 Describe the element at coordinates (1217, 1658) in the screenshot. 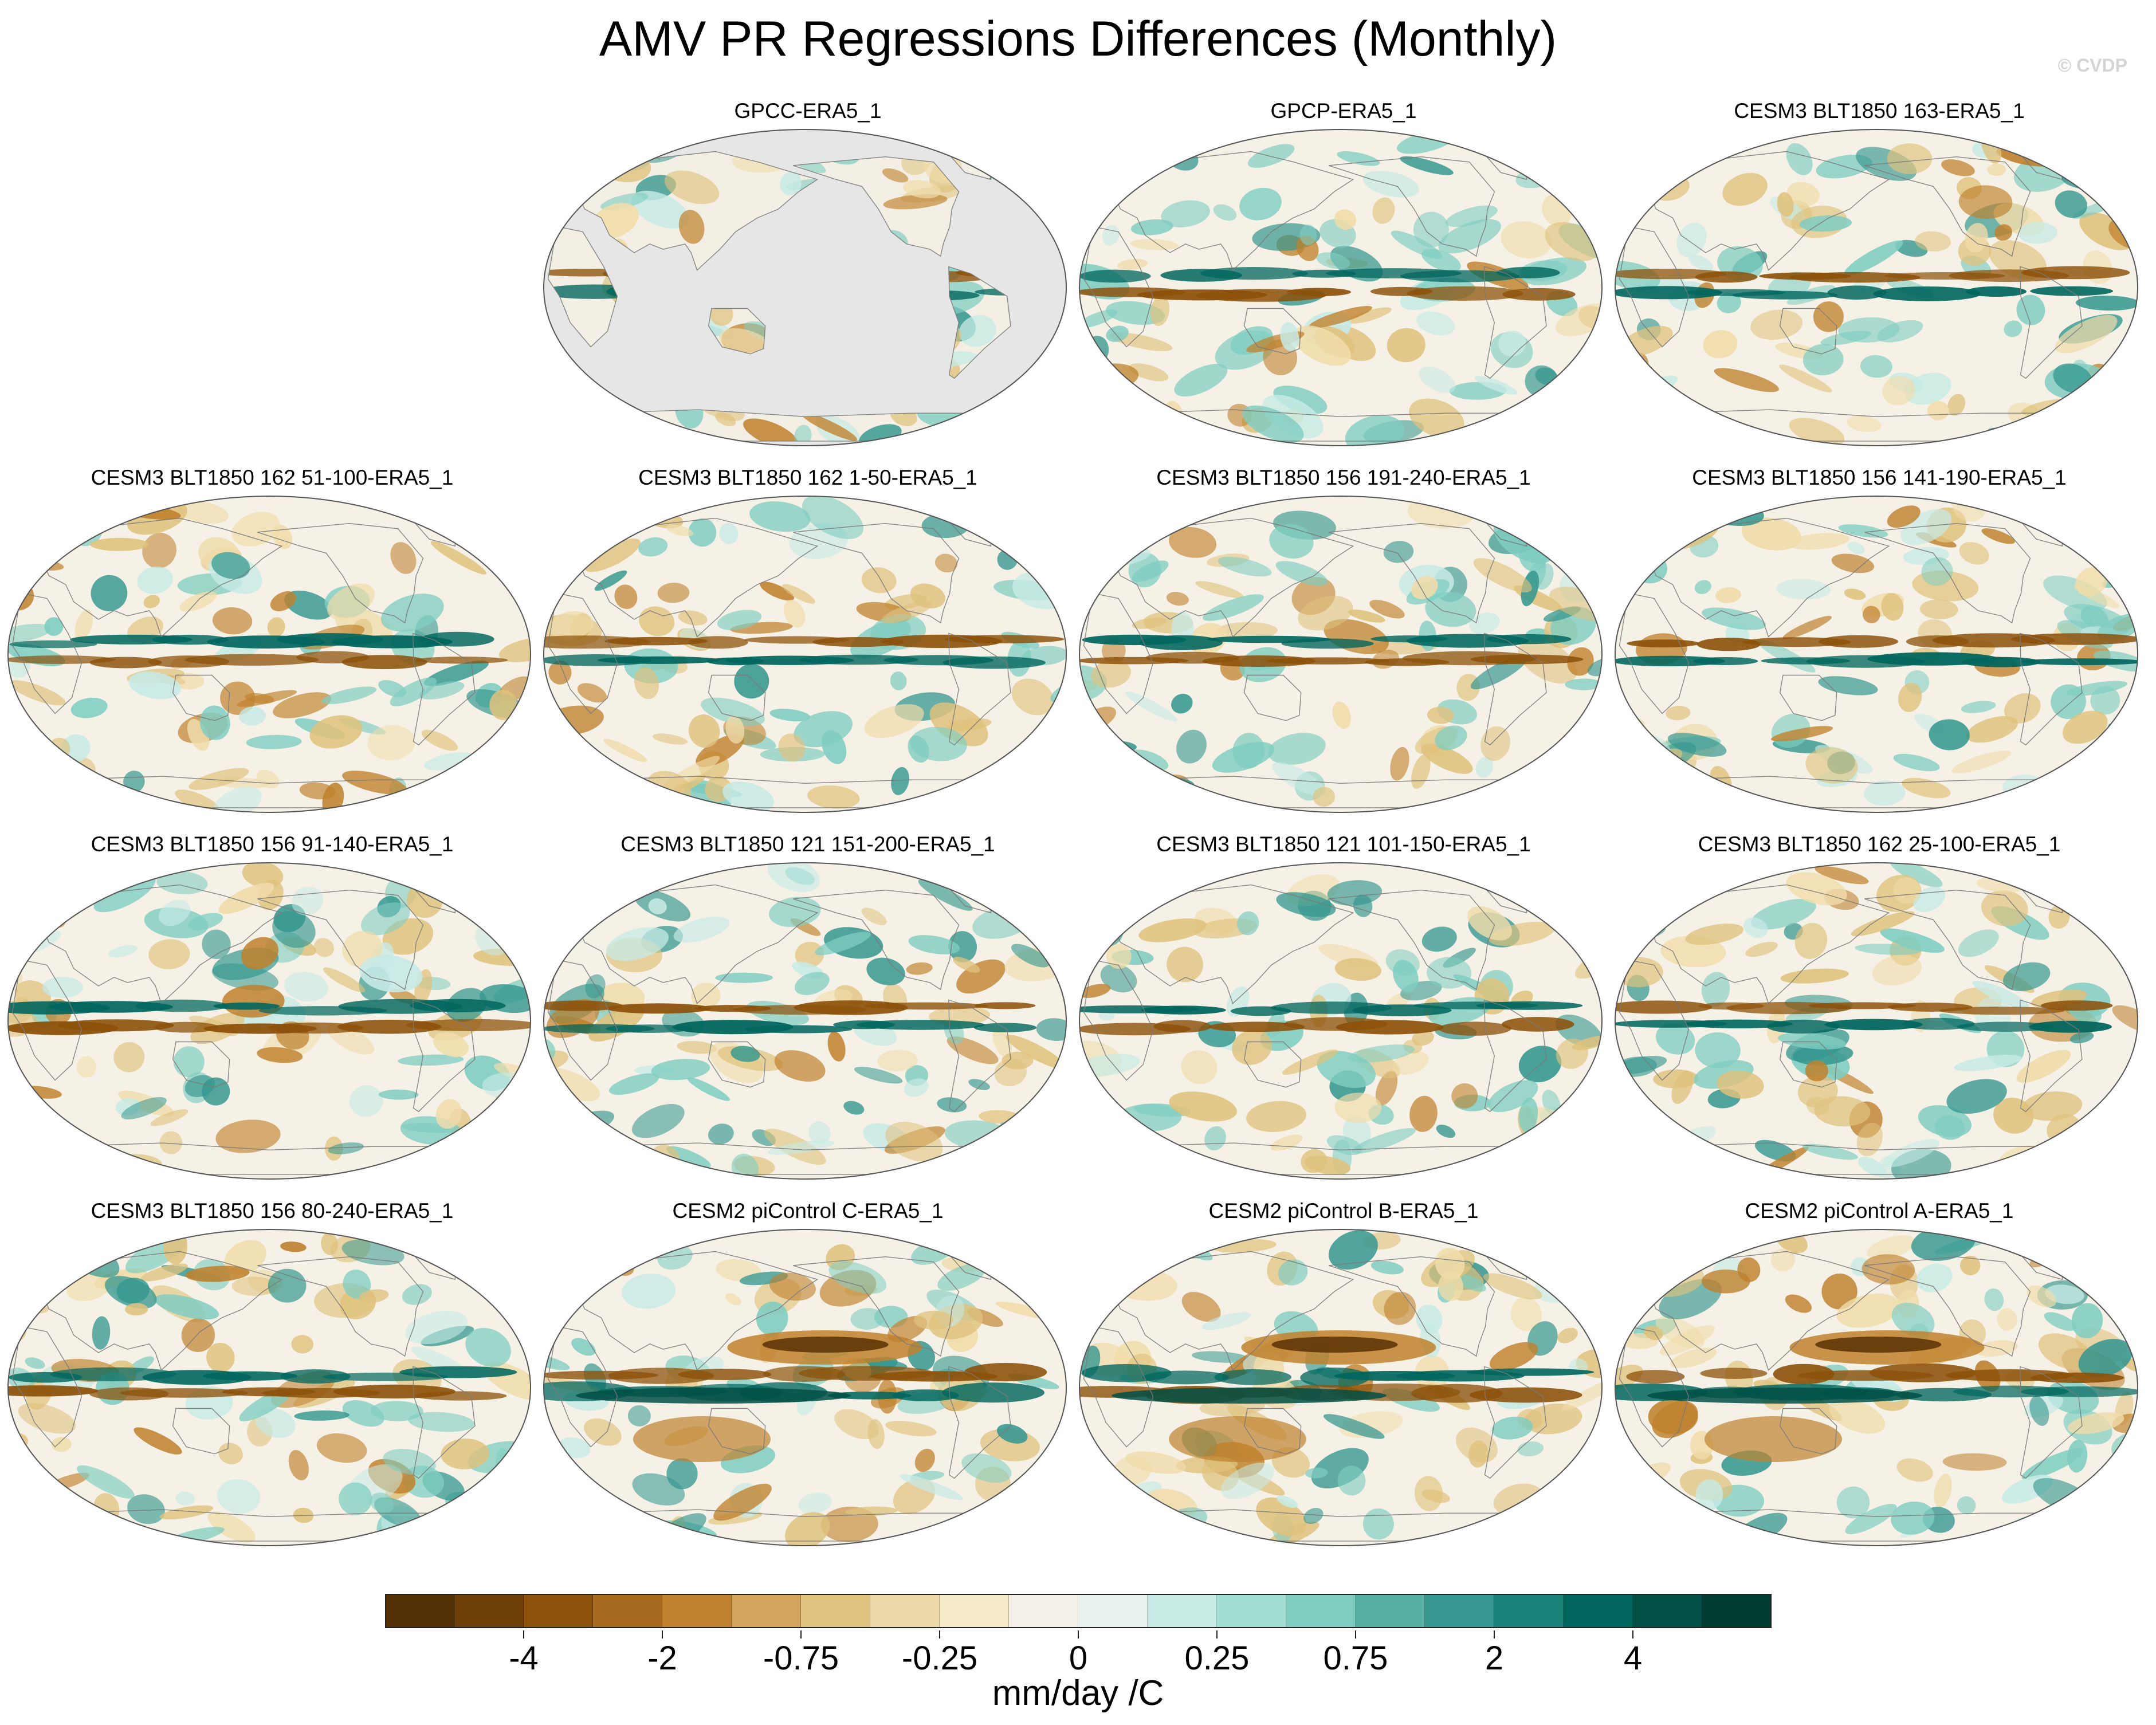

I see `colorbar-tick-label: 0.25` at that location.